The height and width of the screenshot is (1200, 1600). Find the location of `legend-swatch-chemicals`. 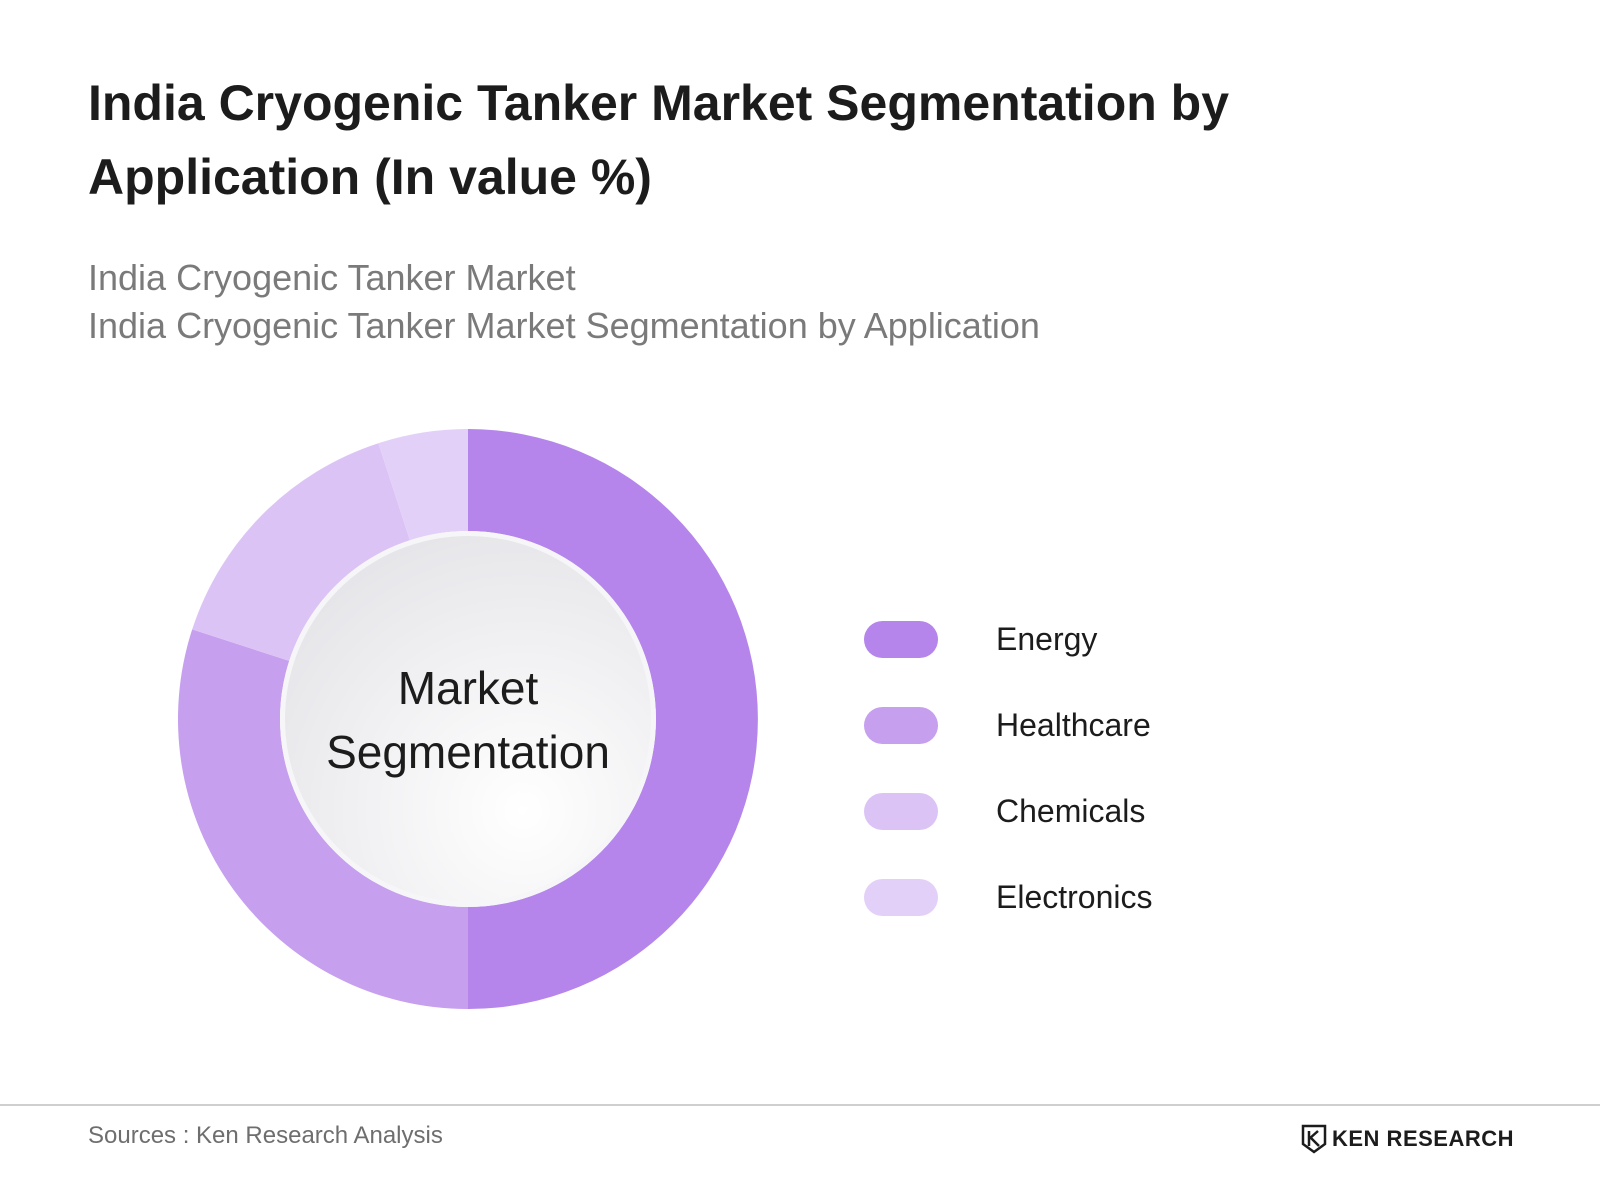

legend-swatch-chemicals is located at coordinates (901, 811).